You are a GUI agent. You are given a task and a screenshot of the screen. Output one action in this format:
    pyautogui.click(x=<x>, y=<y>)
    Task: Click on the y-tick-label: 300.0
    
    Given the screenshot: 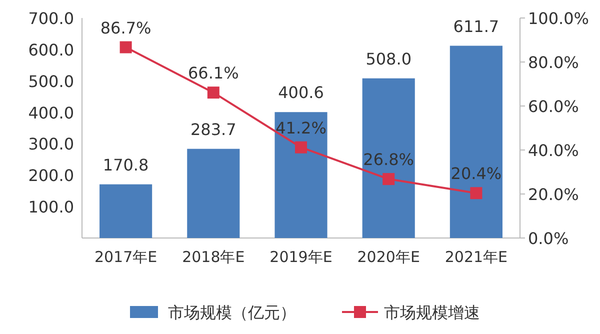 What is the action you would take?
    pyautogui.click(x=51, y=144)
    